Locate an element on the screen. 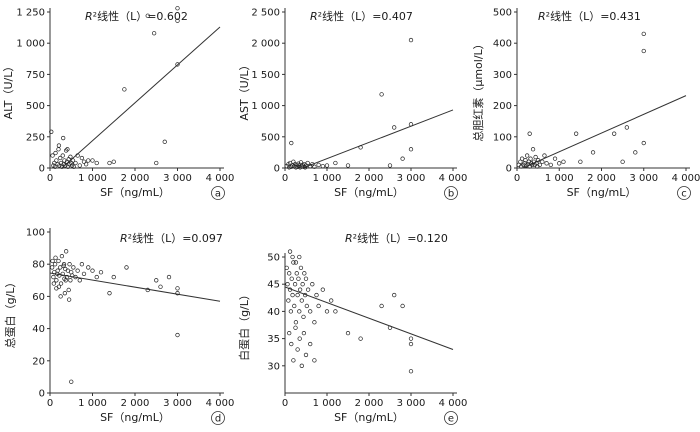 This screenshot has width=700, height=432. y-tick-label: 60 is located at coordinates (38, 297).